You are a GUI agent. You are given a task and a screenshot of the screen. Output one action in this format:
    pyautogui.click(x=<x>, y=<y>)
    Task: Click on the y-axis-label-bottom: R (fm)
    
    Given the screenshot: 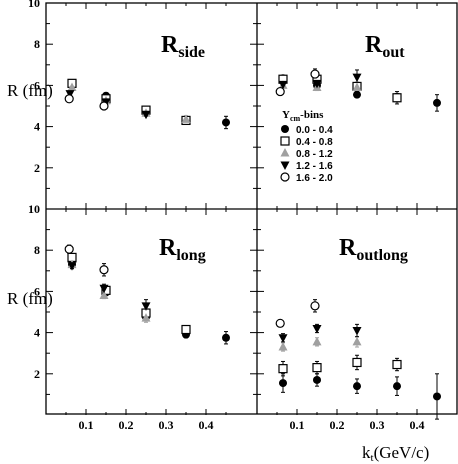 What is the action you would take?
    pyautogui.click(x=30, y=298)
    